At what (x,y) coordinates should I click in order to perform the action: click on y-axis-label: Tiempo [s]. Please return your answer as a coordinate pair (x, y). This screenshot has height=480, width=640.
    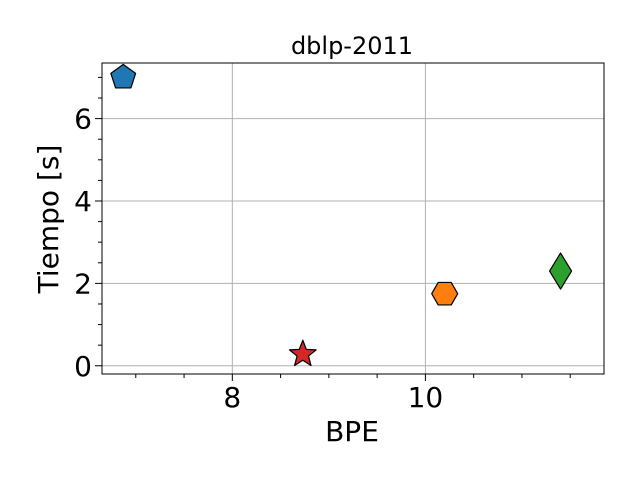
    Looking at the image, I should click on (48, 220).